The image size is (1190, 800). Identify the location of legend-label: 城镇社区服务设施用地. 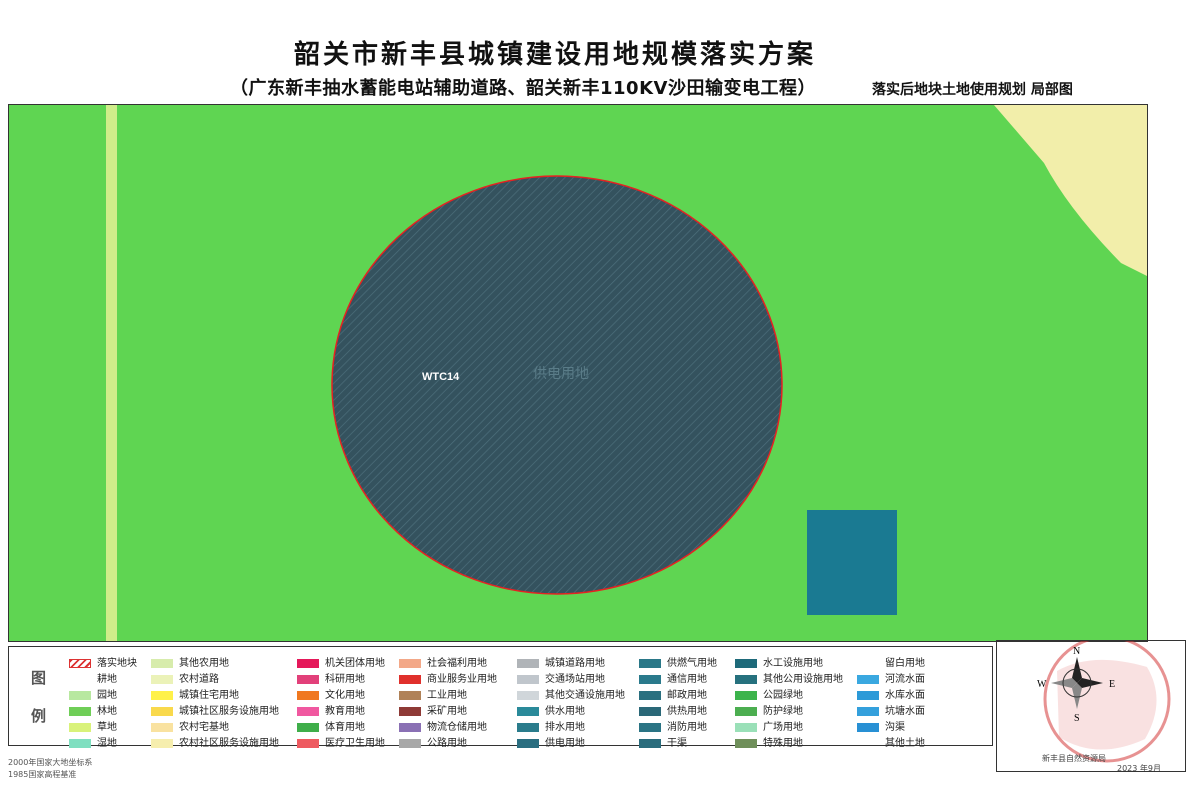
(229, 711).